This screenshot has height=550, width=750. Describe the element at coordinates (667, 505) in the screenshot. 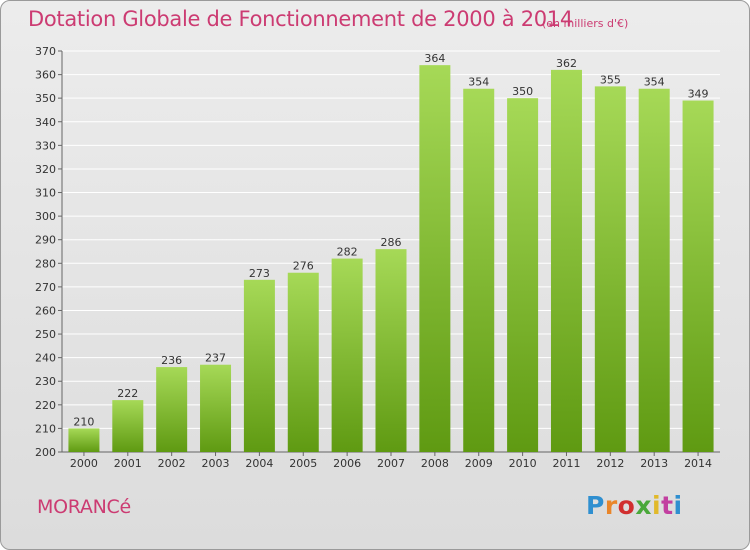

I see `logo-letter: t` at that location.